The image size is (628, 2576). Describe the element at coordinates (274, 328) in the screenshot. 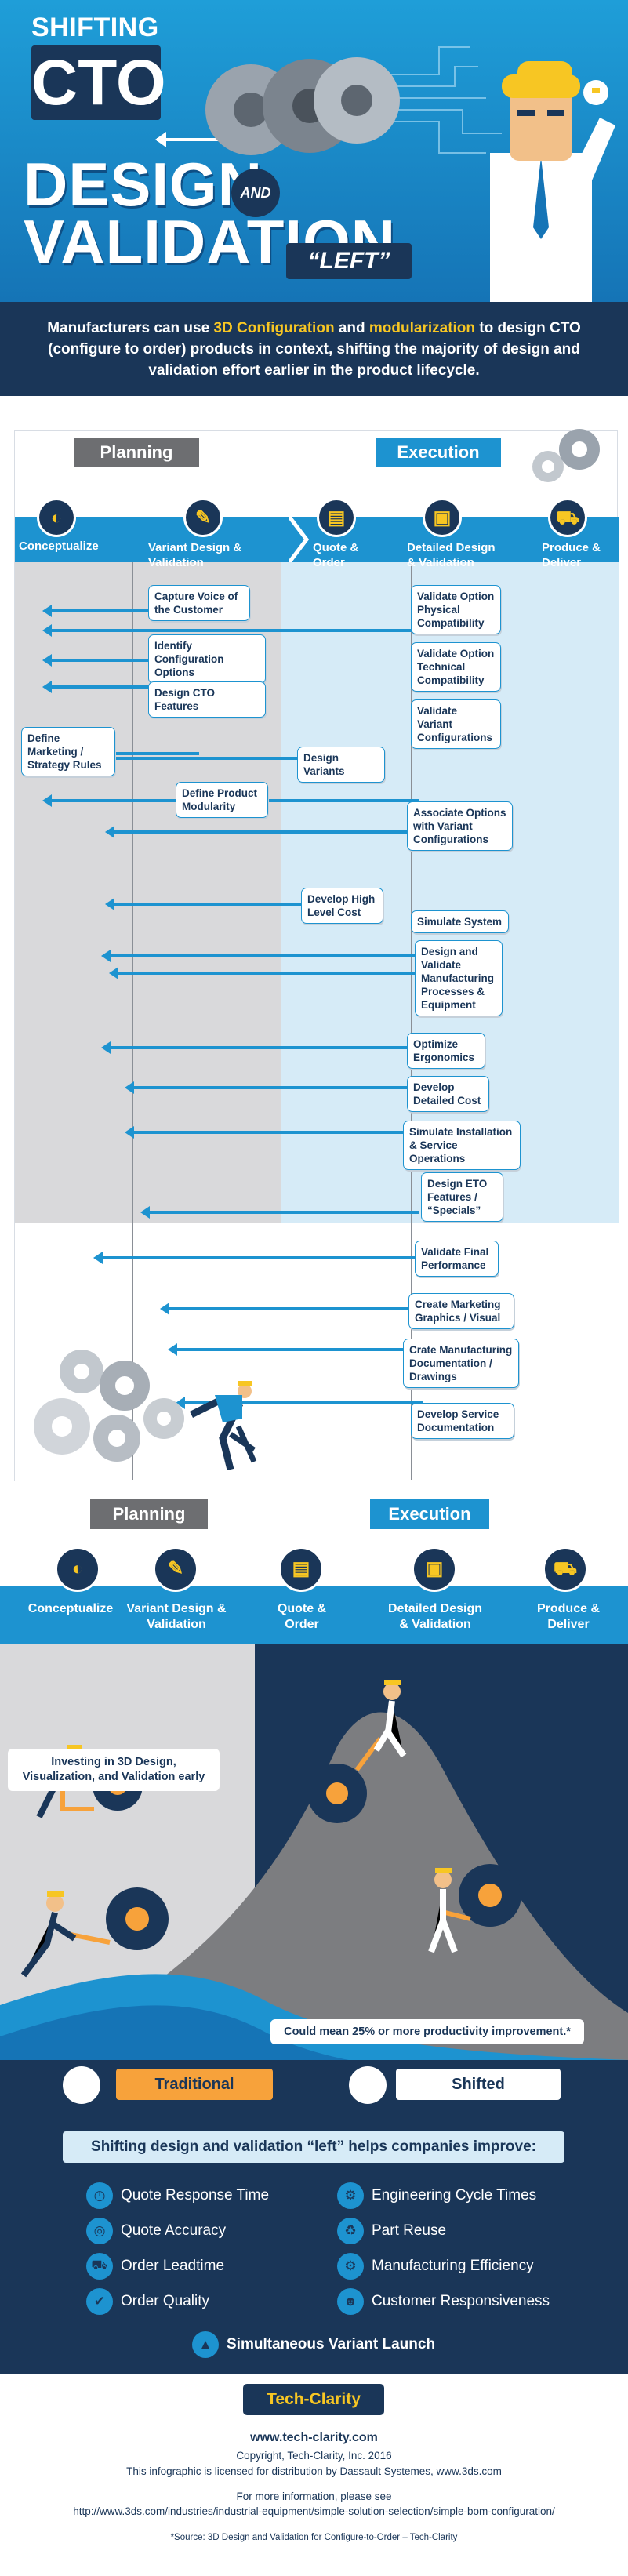

I see `intro-highlight-3d: 3D Configuration` at that location.